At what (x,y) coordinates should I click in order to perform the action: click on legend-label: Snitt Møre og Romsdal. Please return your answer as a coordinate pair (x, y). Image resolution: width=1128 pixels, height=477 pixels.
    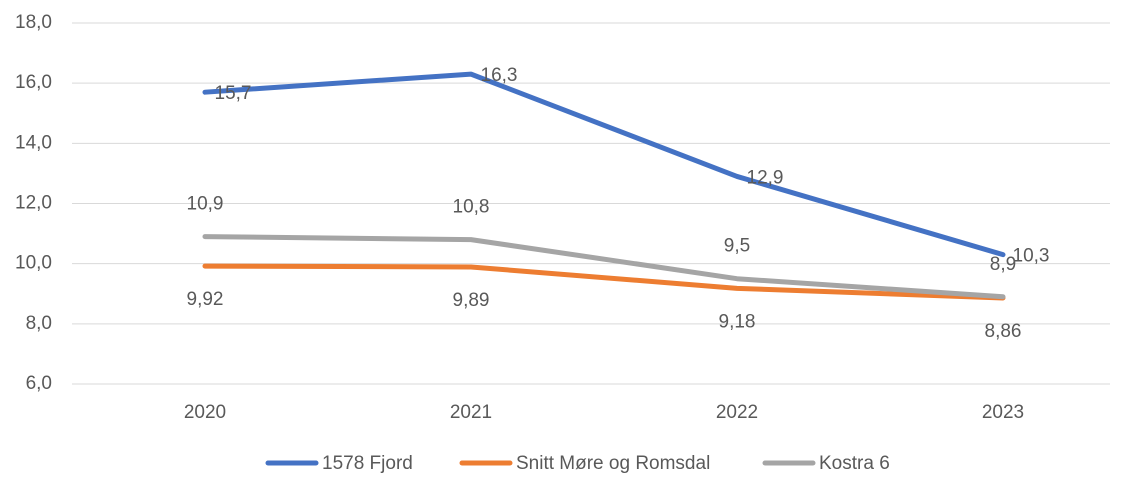
    Looking at the image, I should click on (613, 463).